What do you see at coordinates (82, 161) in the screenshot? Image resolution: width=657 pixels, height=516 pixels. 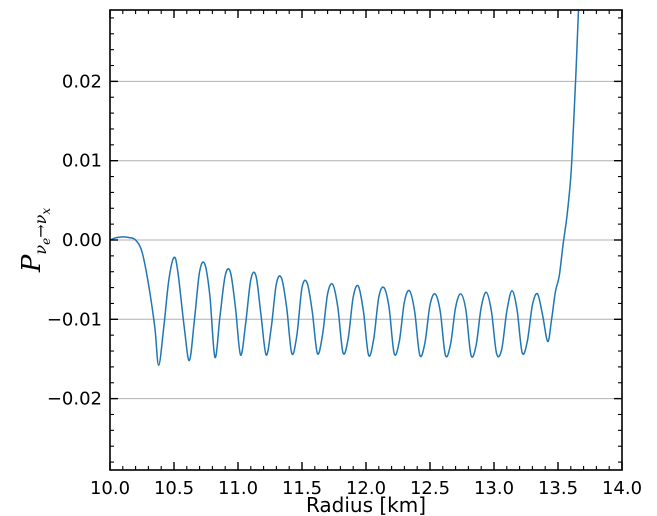 I see `y-tick-label: 0.01` at bounding box center [82, 161].